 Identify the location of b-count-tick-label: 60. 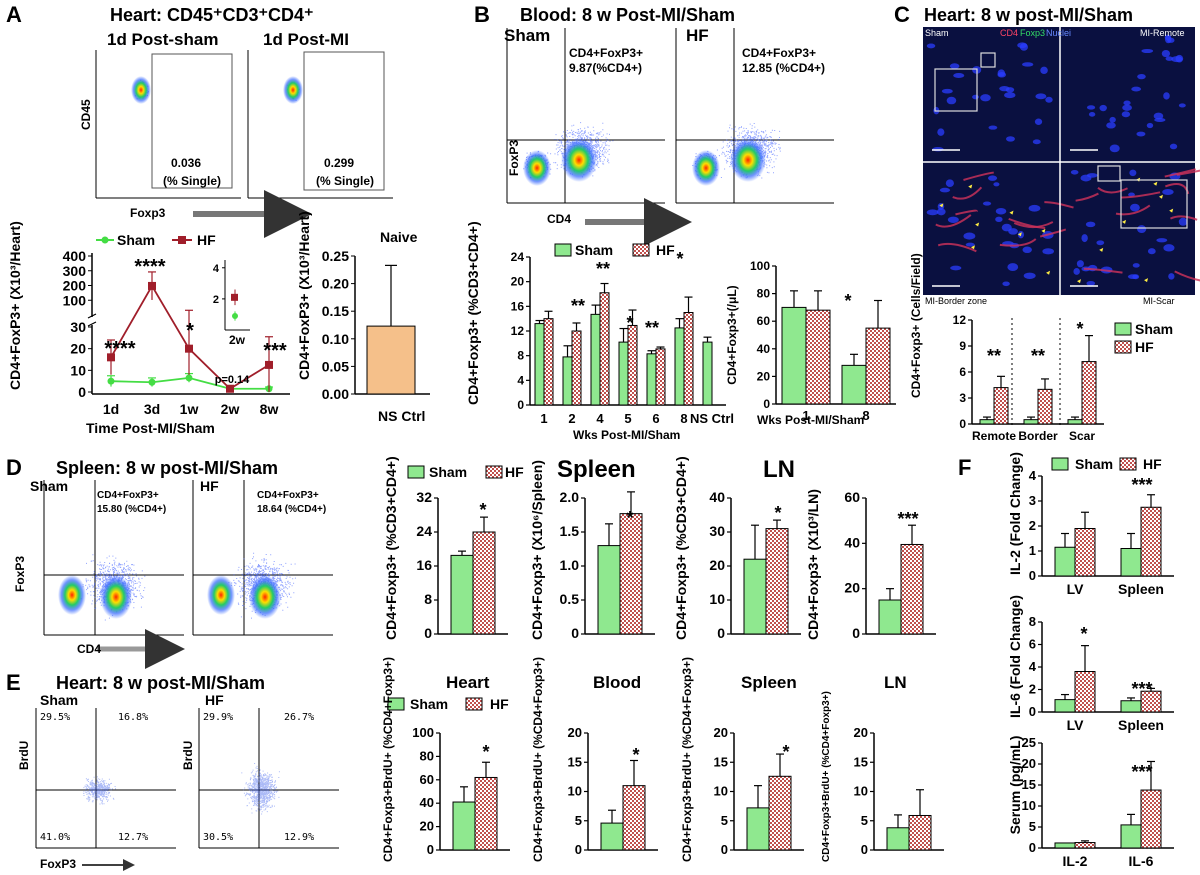
(764, 321).